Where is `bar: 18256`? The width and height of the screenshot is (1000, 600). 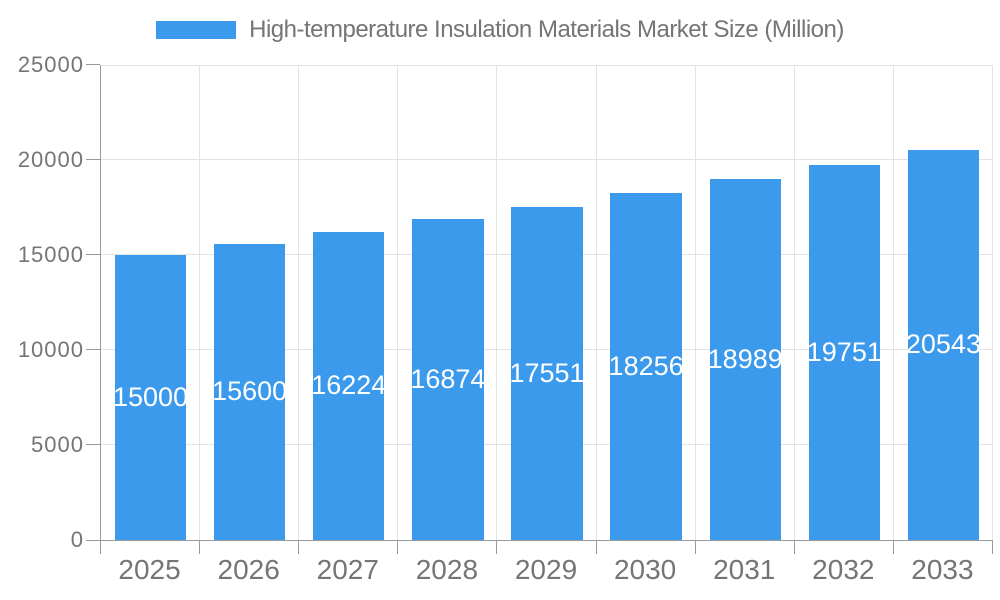
bar: 18256 is located at coordinates (646, 366).